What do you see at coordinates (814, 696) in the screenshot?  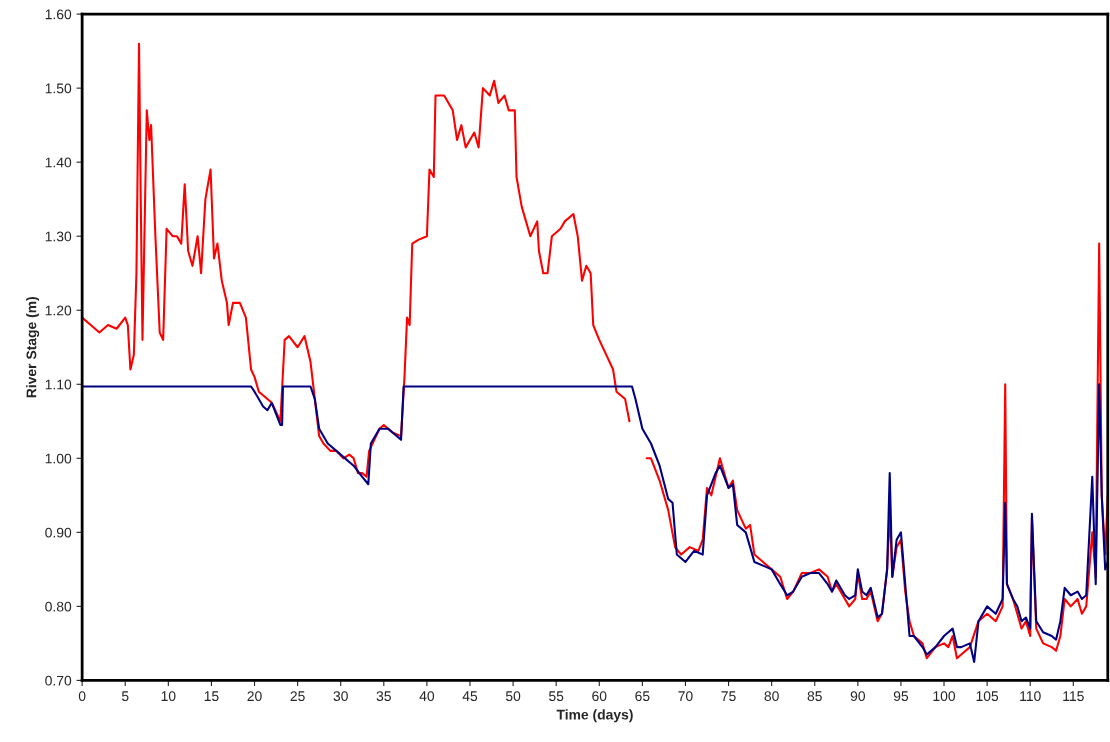 I see `x-tick-label: 85` at bounding box center [814, 696].